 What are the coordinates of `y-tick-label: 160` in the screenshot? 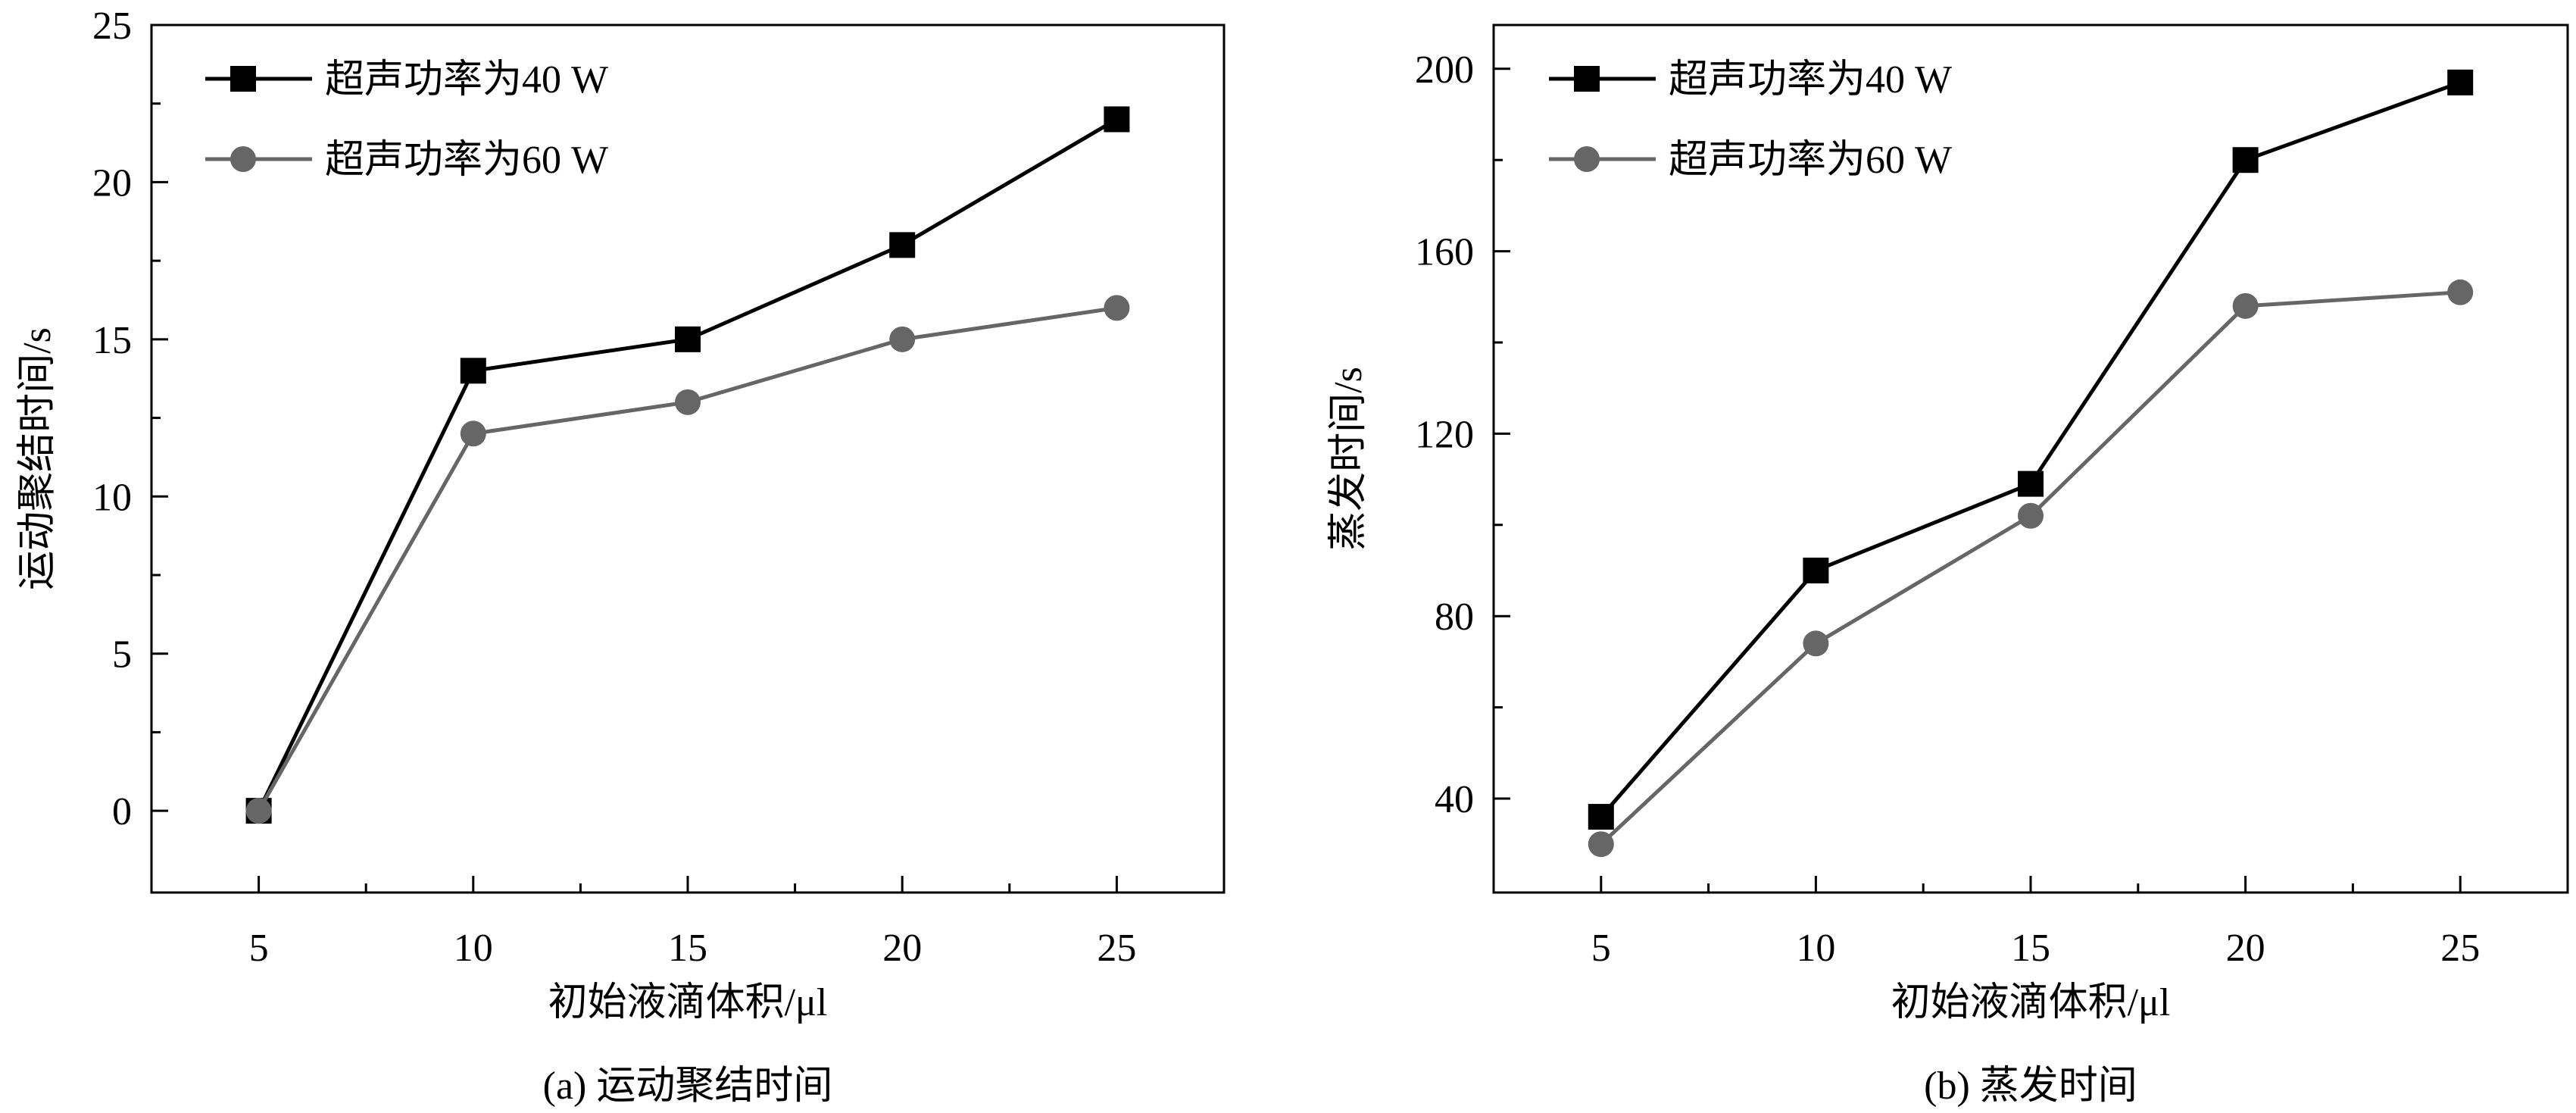 It's located at (1445, 252).